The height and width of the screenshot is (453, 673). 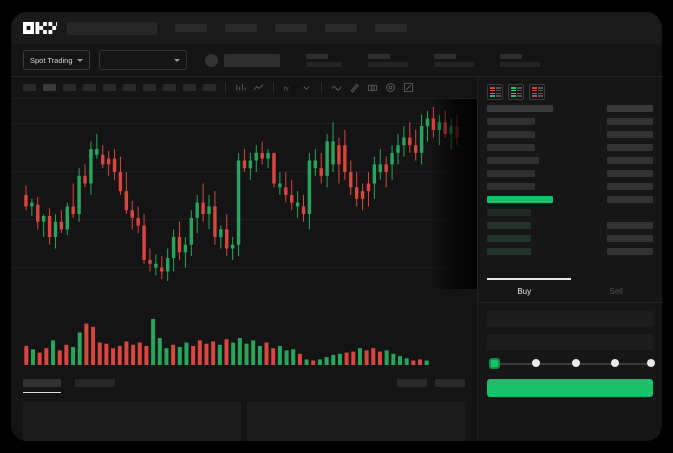 I want to click on nav-buy-crypto, so click(x=191, y=28).